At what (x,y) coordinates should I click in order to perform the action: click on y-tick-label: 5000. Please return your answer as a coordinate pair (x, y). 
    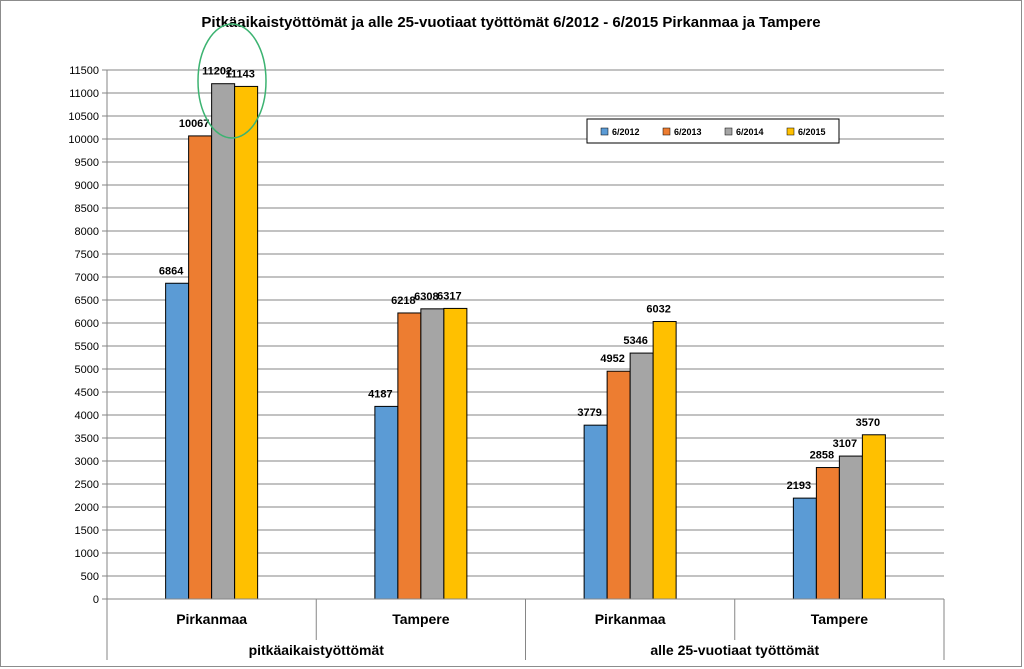
    Looking at the image, I should click on (87, 370).